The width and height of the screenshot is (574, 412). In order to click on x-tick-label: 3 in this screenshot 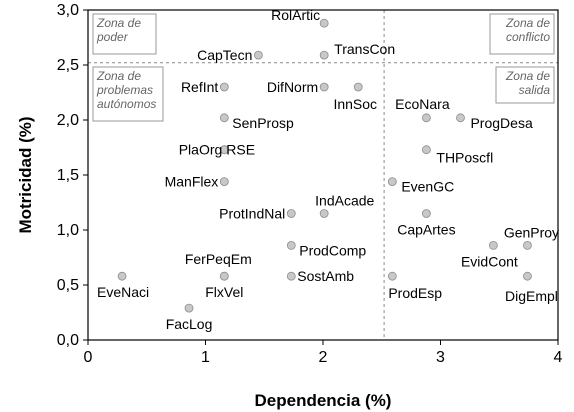, I will do `click(440, 357)`.